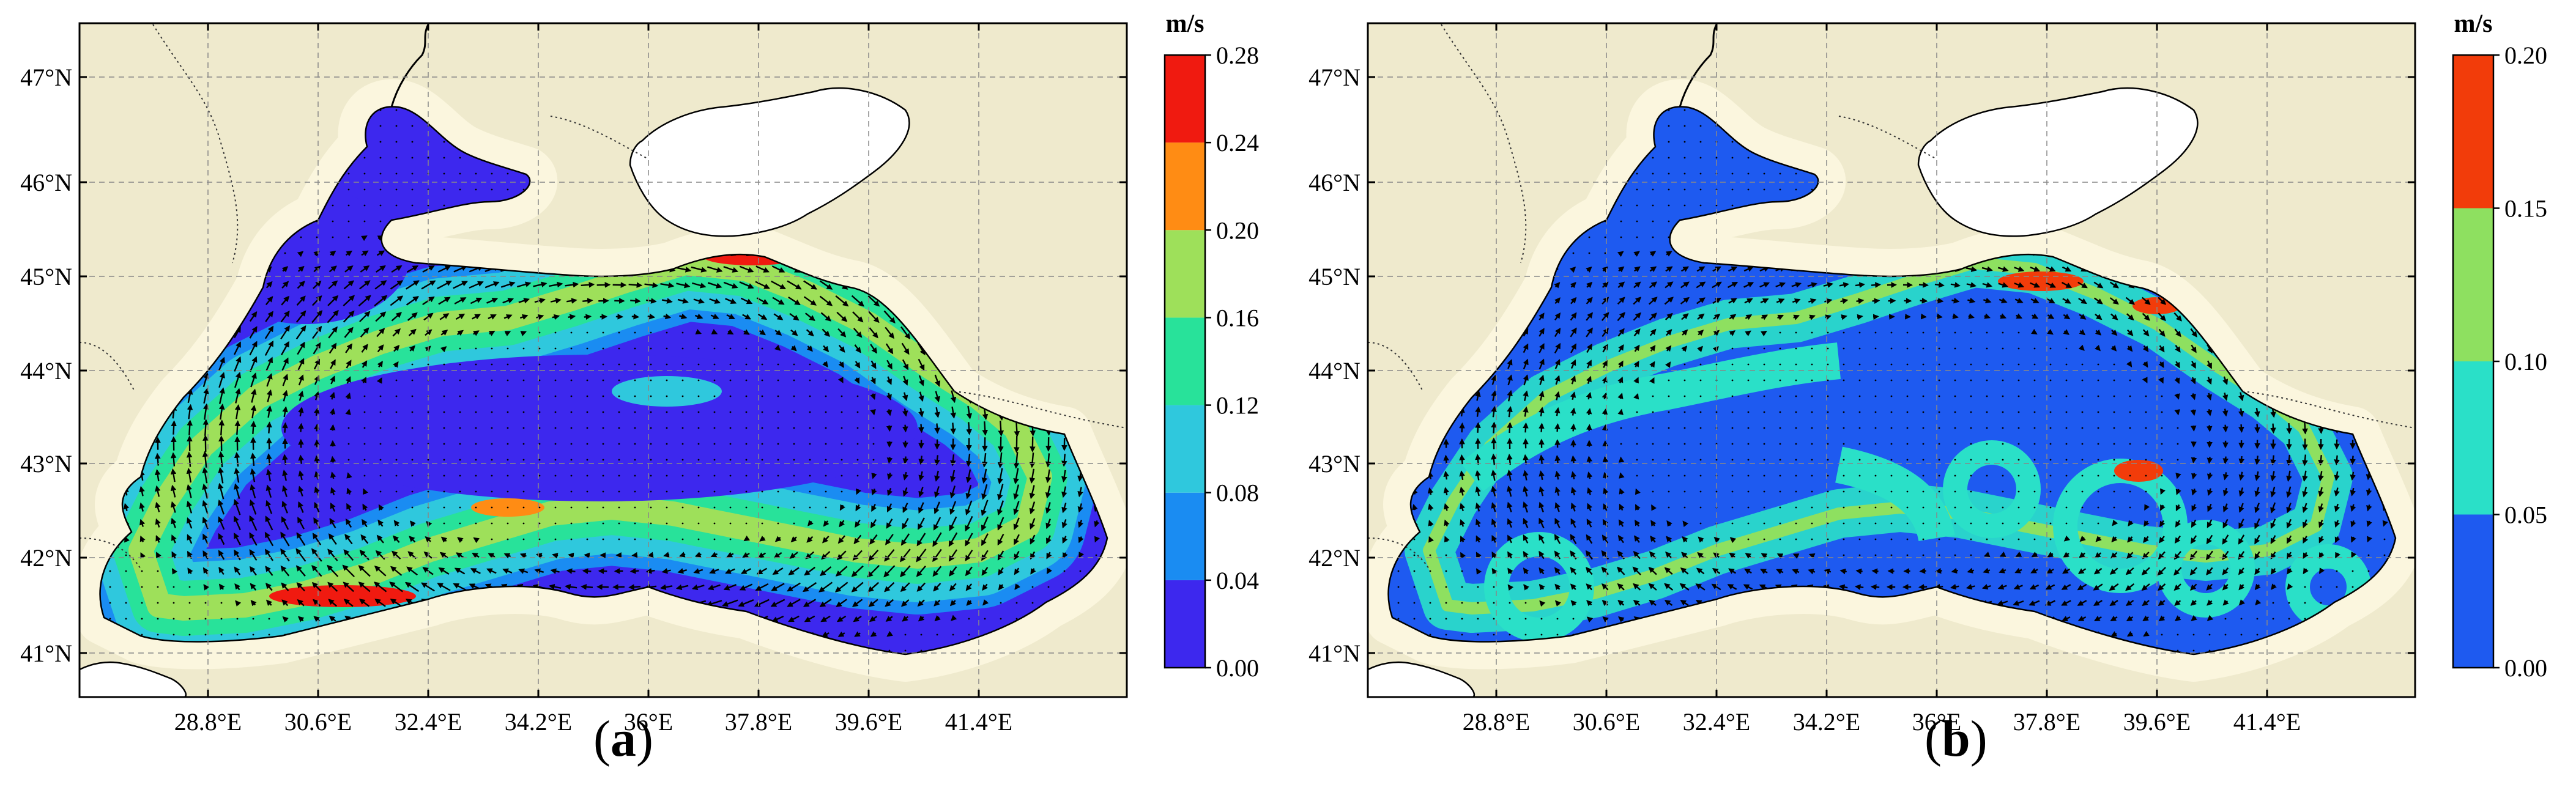 The width and height of the screenshot is (2576, 812). Describe the element at coordinates (1956, 739) in the screenshot. I see `panel-b-caption: (b)` at that location.